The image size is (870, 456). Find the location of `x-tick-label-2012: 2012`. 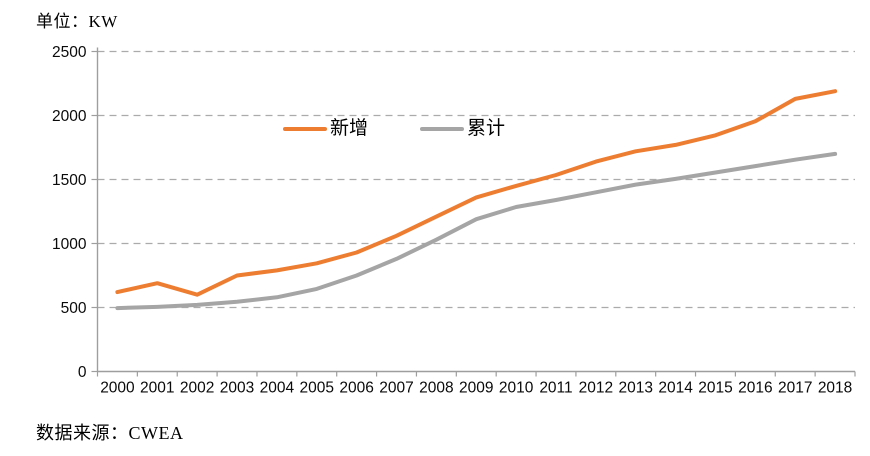

x-tick-label-2012: 2012 is located at coordinates (596, 388).